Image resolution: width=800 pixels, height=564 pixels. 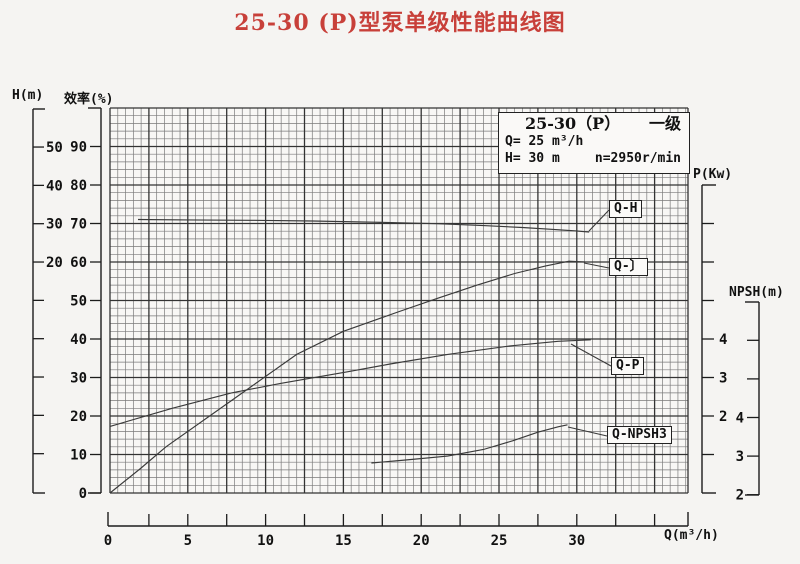 What do you see at coordinates (78, 186) in the screenshot?
I see `svg-text: 80` at bounding box center [78, 186].